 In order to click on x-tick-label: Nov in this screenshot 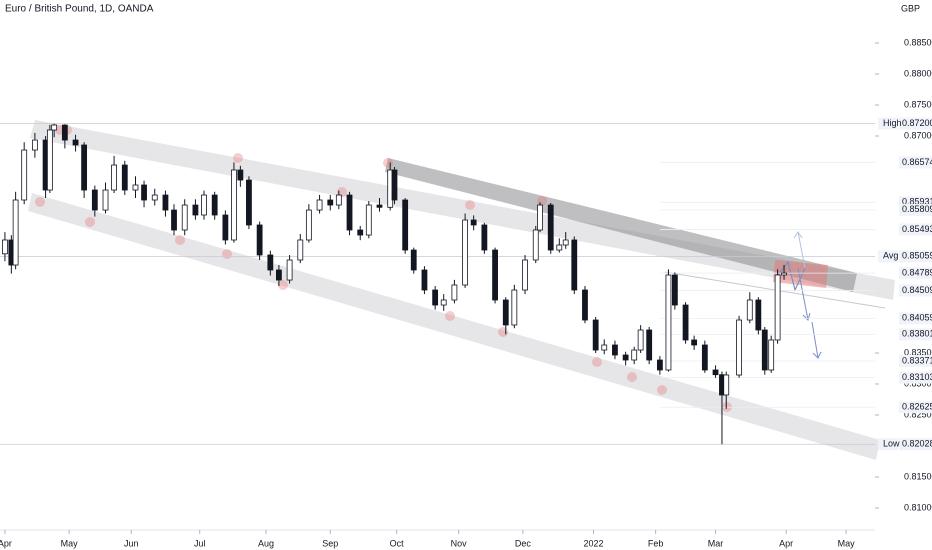, I will do `click(459, 543)`.